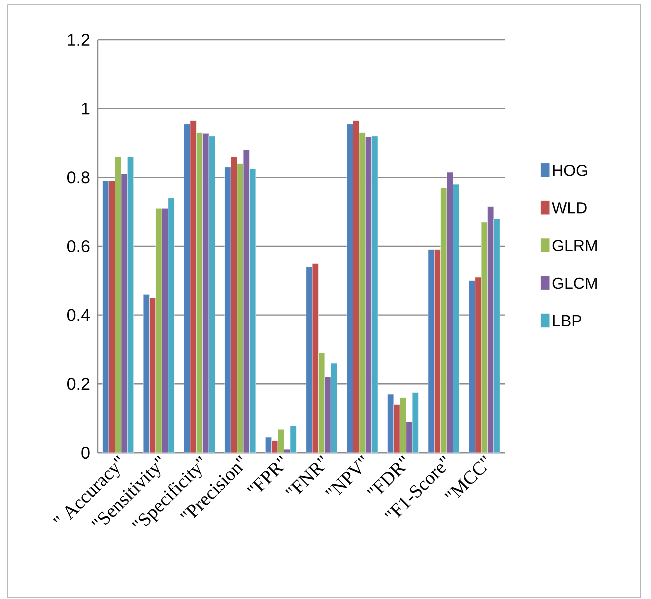  I want to click on y-tick-label: 0.2, so click(79, 384).